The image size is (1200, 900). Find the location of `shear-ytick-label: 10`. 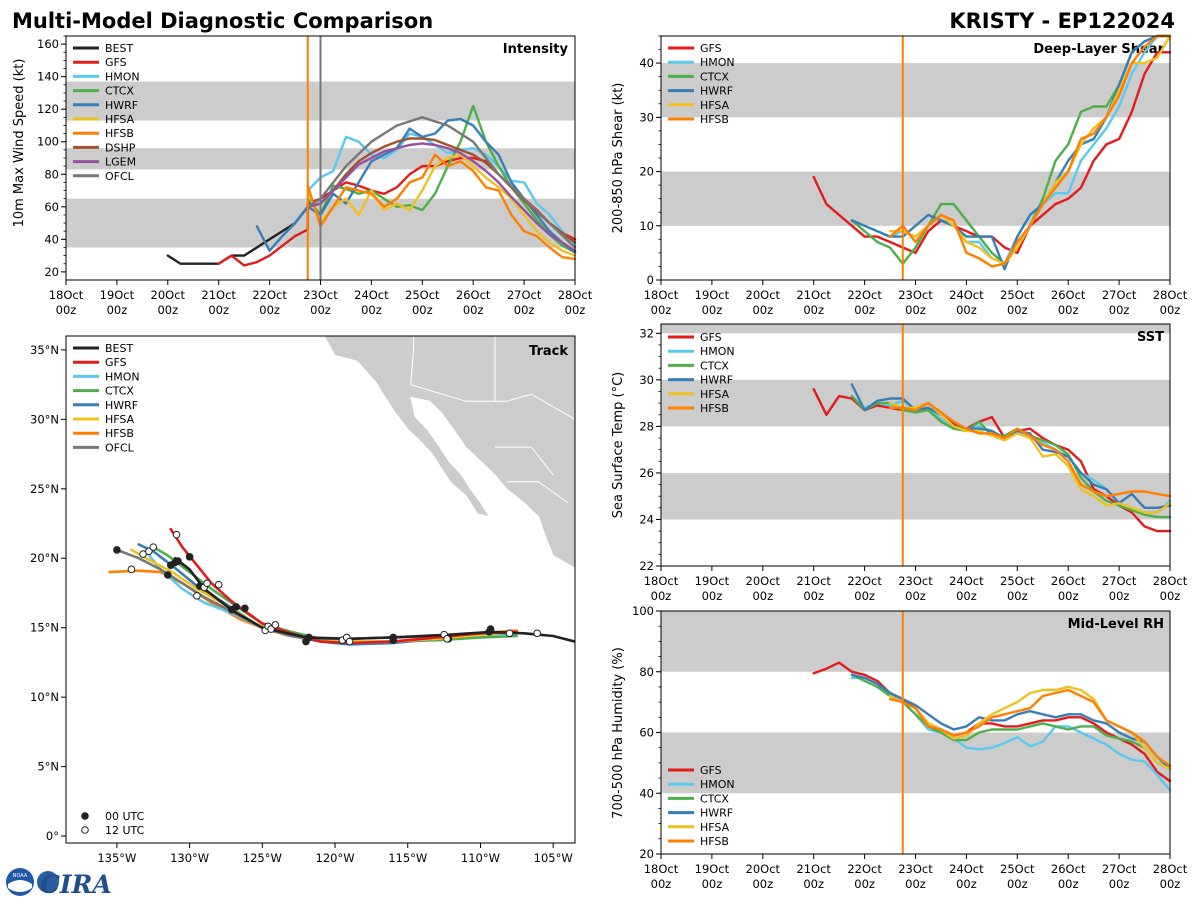

shear-ytick-label: 10 is located at coordinates (646, 226).